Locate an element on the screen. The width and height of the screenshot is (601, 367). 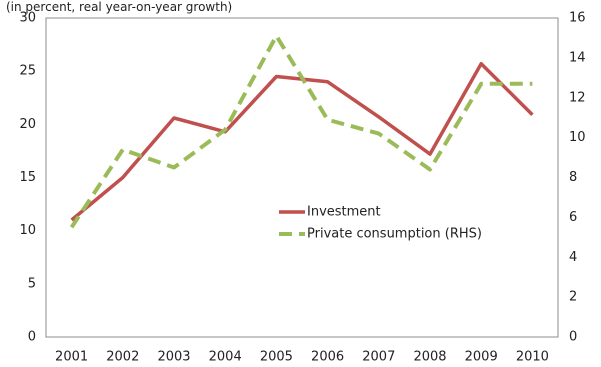
x-tick-label: 2003 is located at coordinates (173, 357).